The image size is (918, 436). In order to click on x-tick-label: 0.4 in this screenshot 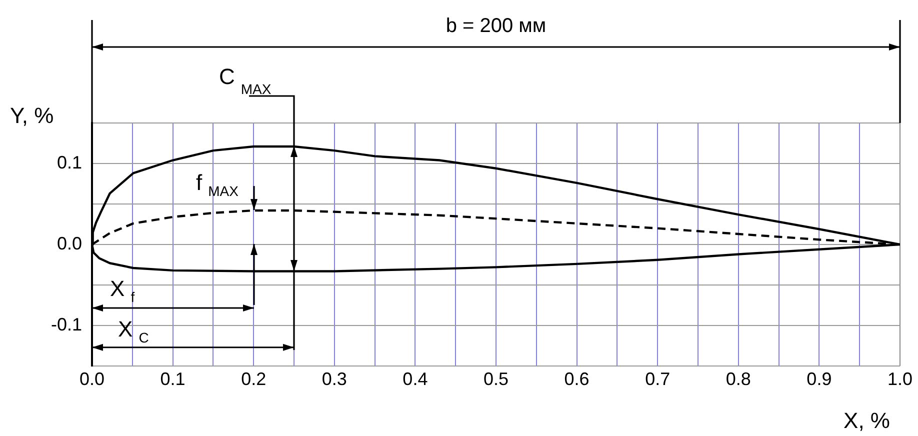, I will do `click(415, 378)`.